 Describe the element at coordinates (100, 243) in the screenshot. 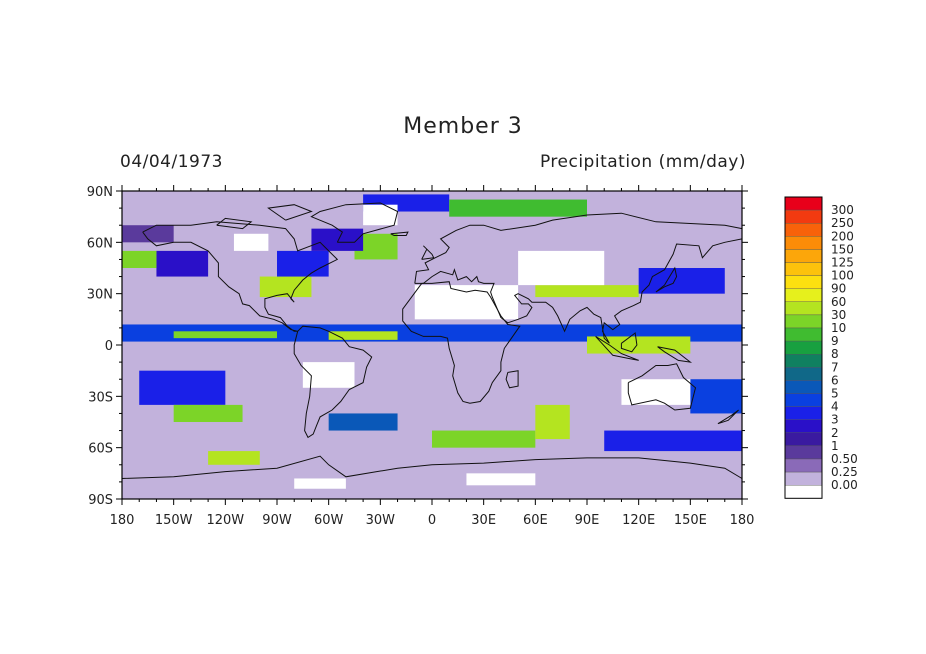

I see `y-tick-label: 60N` at that location.